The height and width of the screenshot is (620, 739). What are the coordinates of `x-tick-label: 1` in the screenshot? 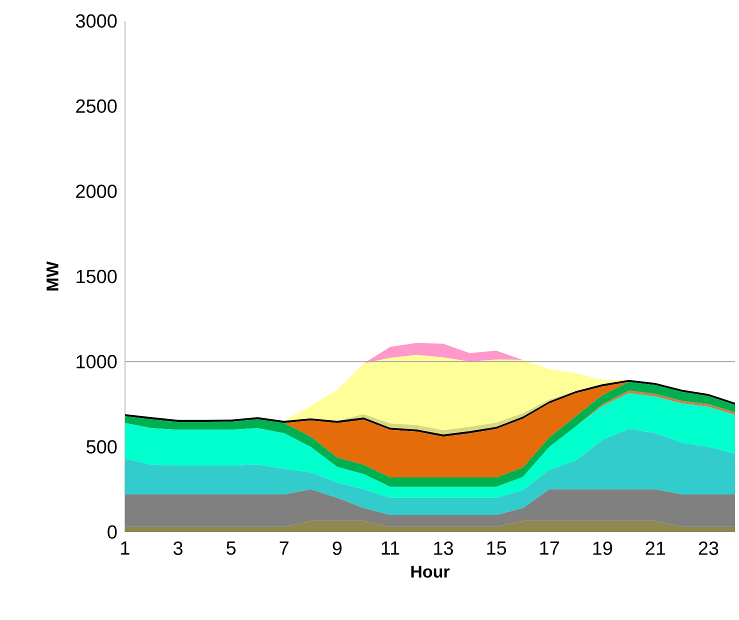 It's located at (125, 548).